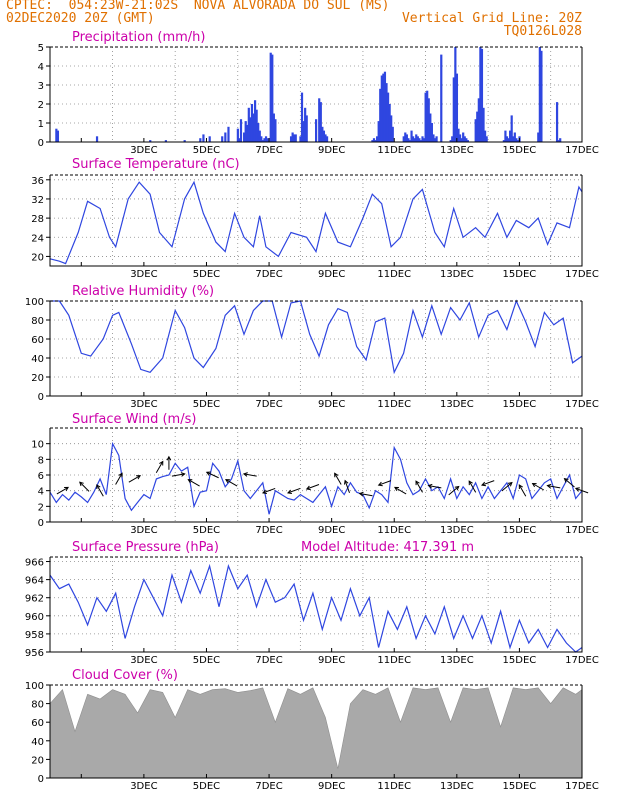 This screenshot has width=618, height=800. I want to click on precipitation-xtick-label: 11DEC, so click(394, 150).